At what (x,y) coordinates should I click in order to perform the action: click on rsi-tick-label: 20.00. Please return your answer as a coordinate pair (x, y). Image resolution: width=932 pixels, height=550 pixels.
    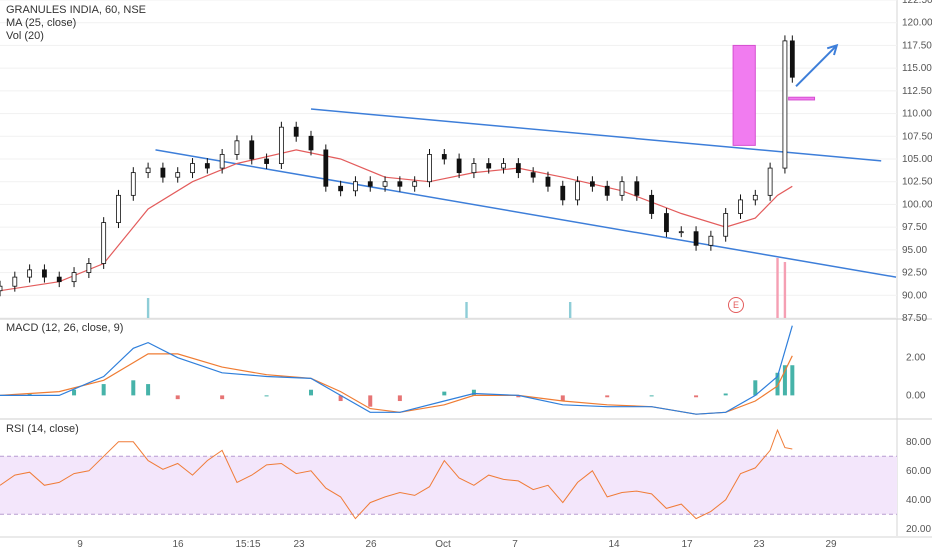
    Looking at the image, I should click on (918, 529).